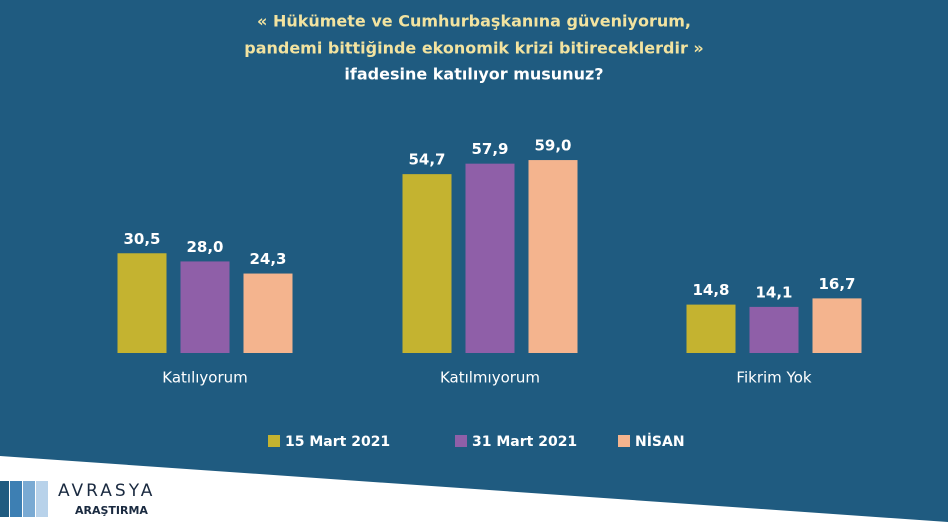  Describe the element at coordinates (473, 74) in the screenshot. I see `chart-subtitle: ifadesine katılıyor musunuz?` at that location.